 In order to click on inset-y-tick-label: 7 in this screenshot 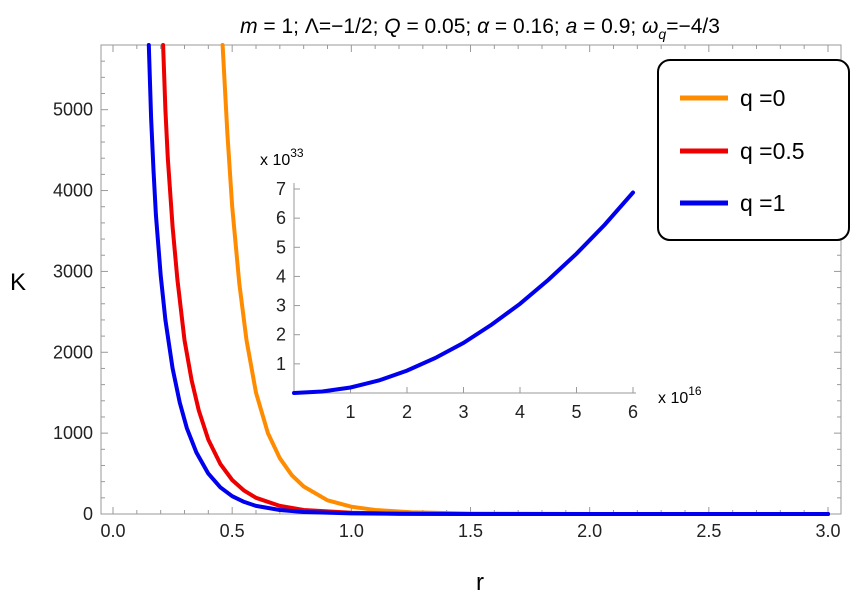, I will do `click(281, 189)`.